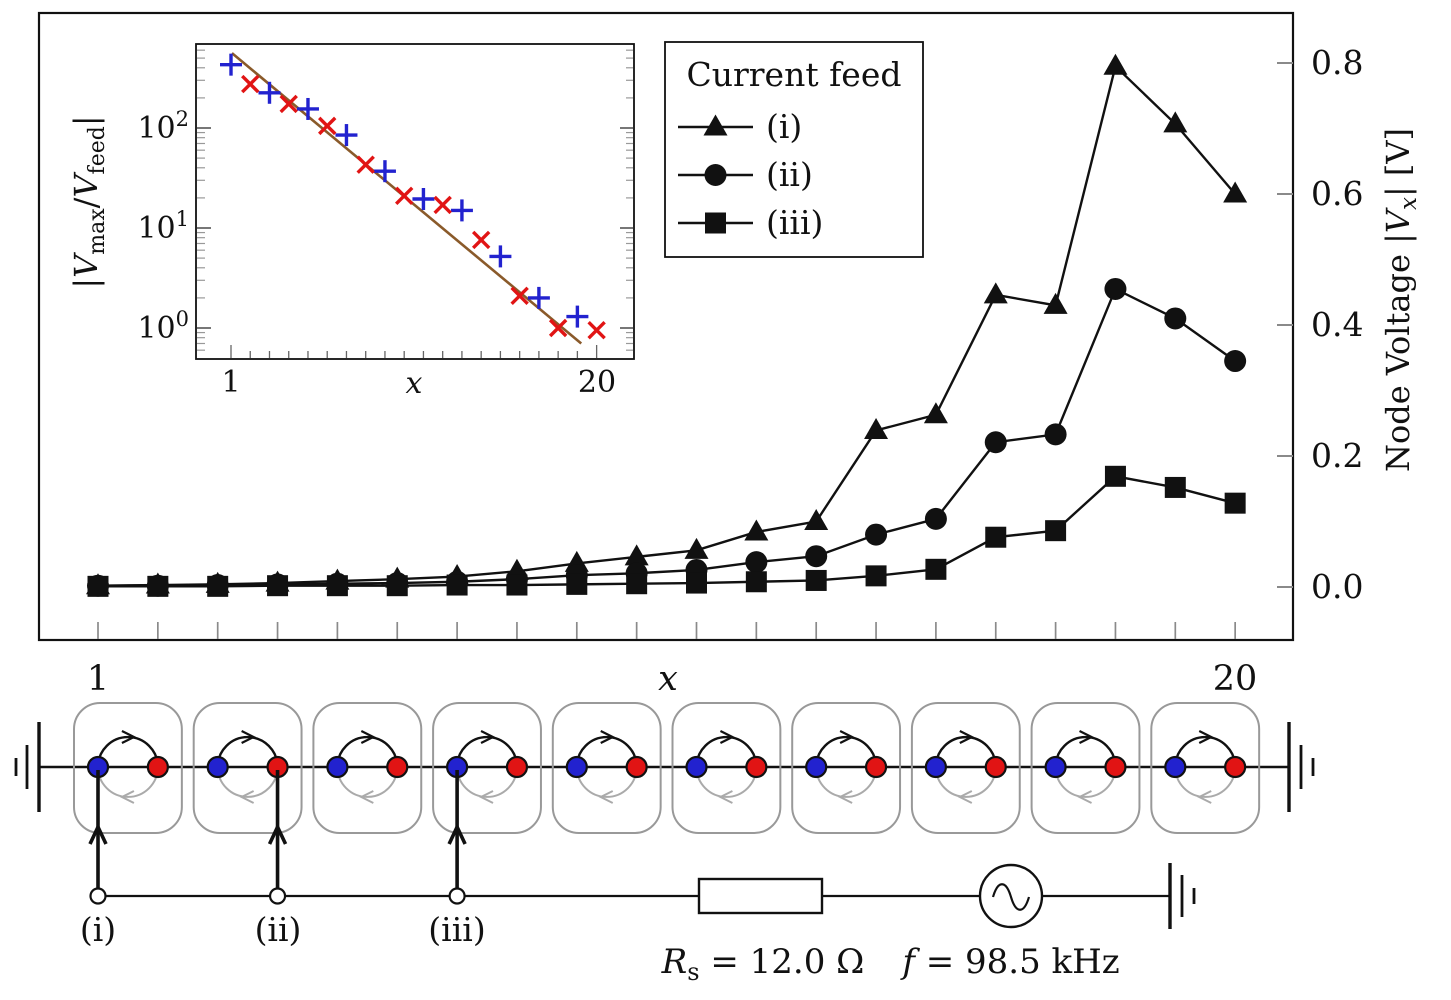 This screenshot has height=1000, width=1451. Describe the element at coordinates (1009, 962) in the screenshot. I see `frequency-value-label: f = 98.5 kHz` at that location.